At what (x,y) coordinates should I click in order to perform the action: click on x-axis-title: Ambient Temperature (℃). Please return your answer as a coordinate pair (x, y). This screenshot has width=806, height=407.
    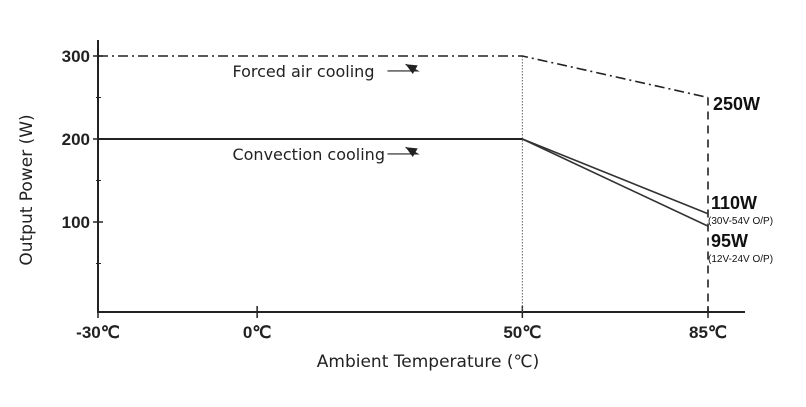
    Looking at the image, I should click on (428, 362).